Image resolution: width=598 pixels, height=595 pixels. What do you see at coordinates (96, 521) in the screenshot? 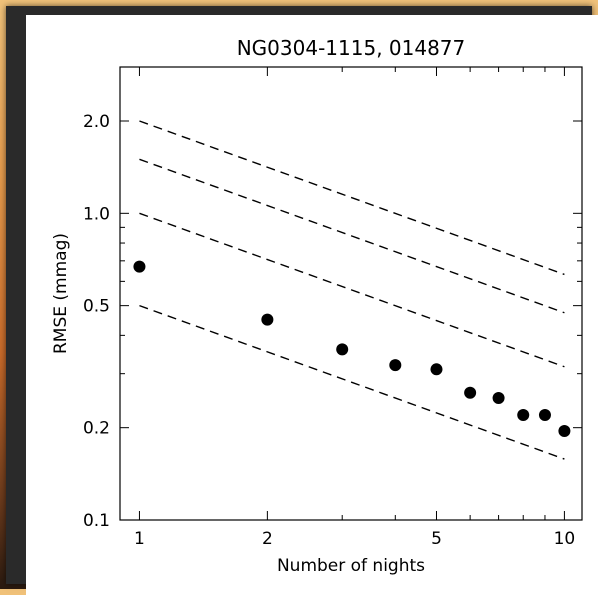
I see `y-tick-label: 0.1` at bounding box center [96, 521].